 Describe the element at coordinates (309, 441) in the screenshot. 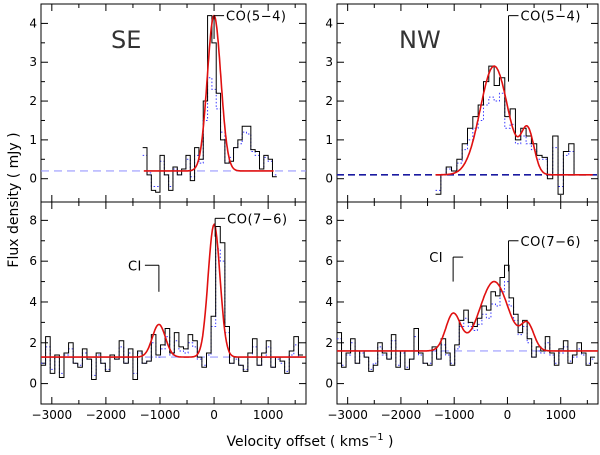

I see `x-axis-label: Velocity offset ( kms−1 )` at that location.